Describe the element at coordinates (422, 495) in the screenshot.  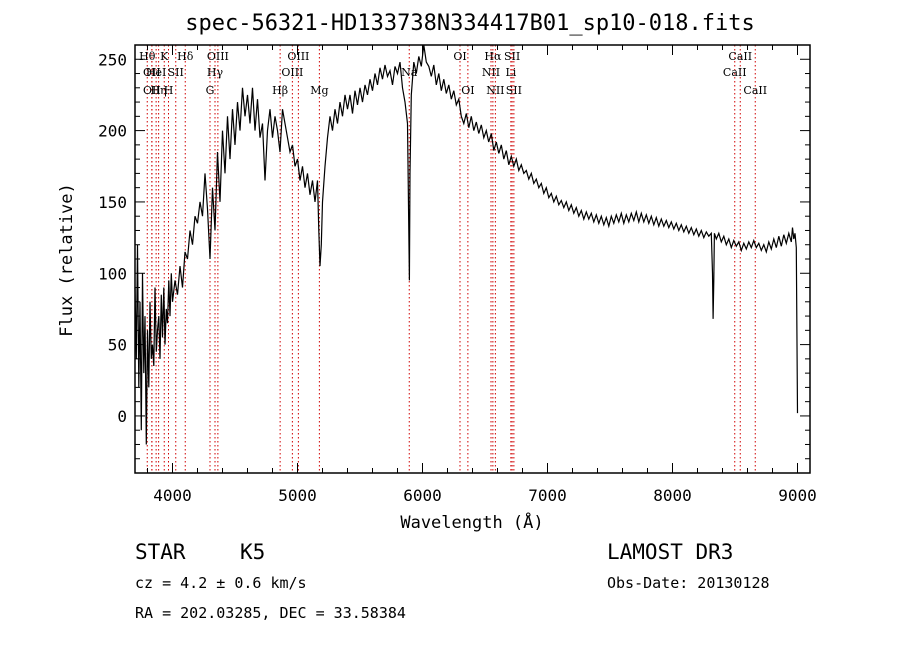
I see `x-tick-label: 6000` at that location.